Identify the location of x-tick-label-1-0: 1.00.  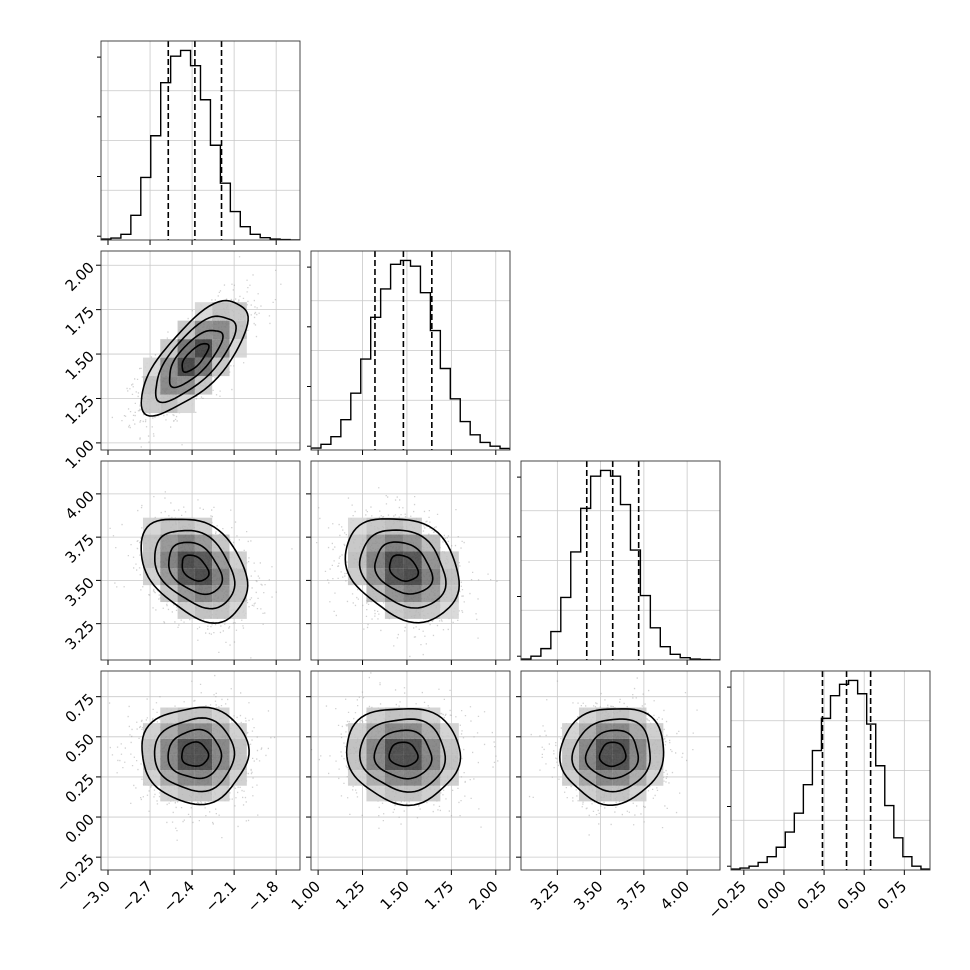
(306, 895).